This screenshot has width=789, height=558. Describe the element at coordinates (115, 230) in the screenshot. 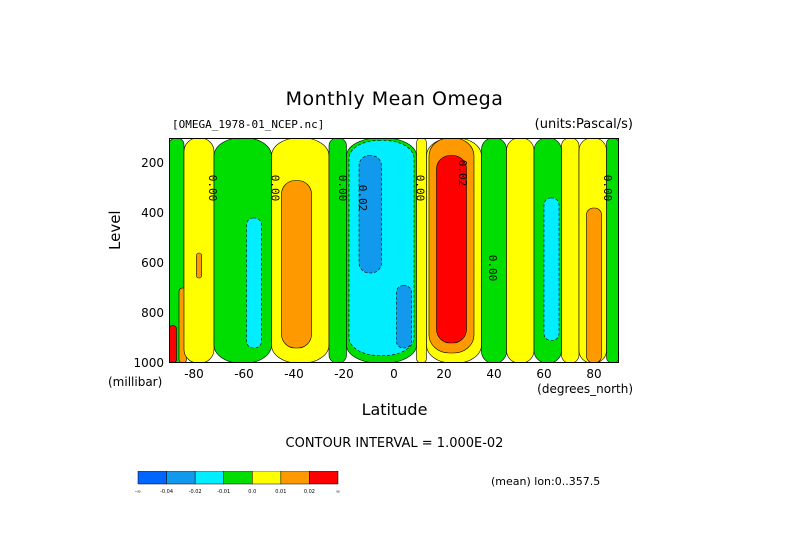

I see `y-axis-label: Level` at that location.